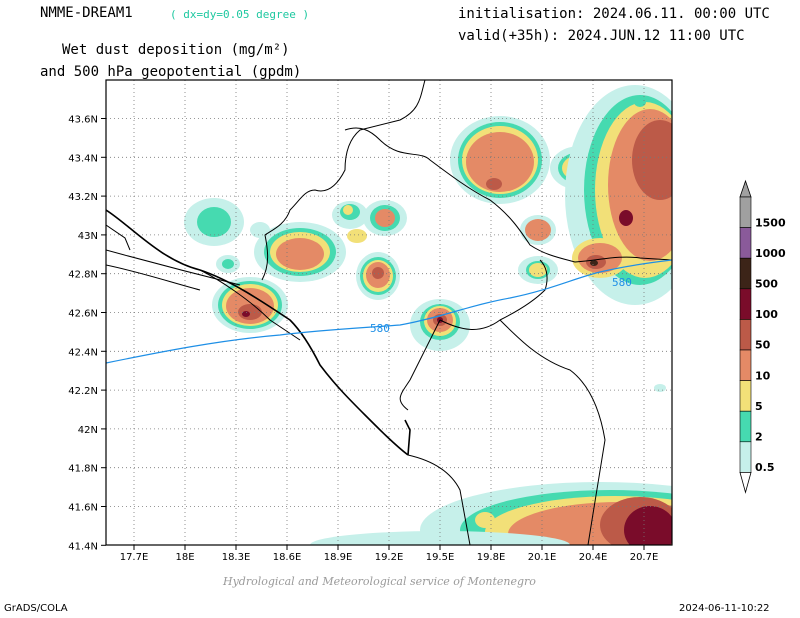  Describe the element at coordinates (83, 508) in the screenshot. I see `lat-tick-label: 41.6N` at that location.